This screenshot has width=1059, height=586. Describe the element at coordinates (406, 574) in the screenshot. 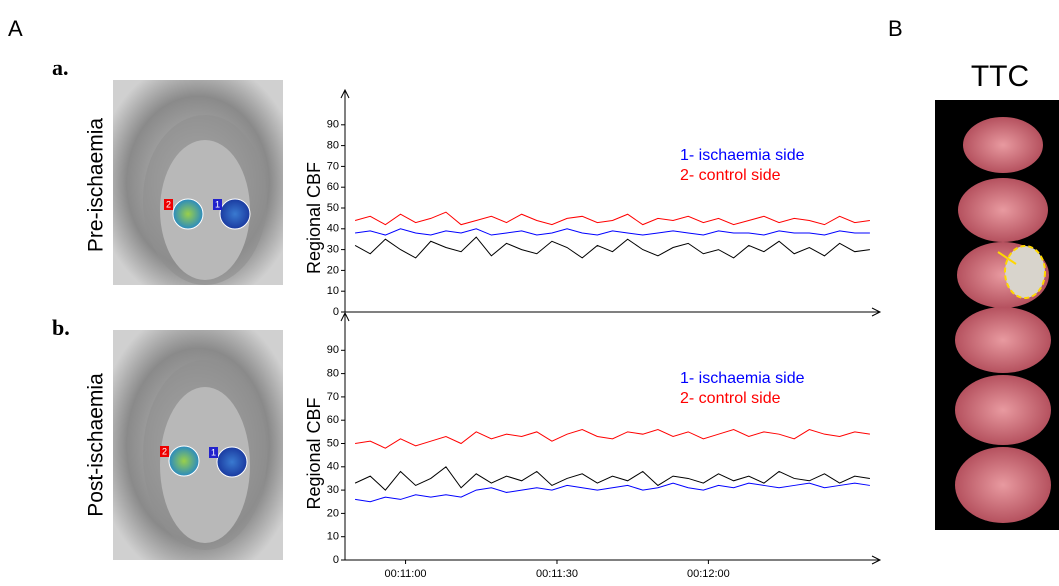

I see `x-tick-label: 00:11:00` at that location.